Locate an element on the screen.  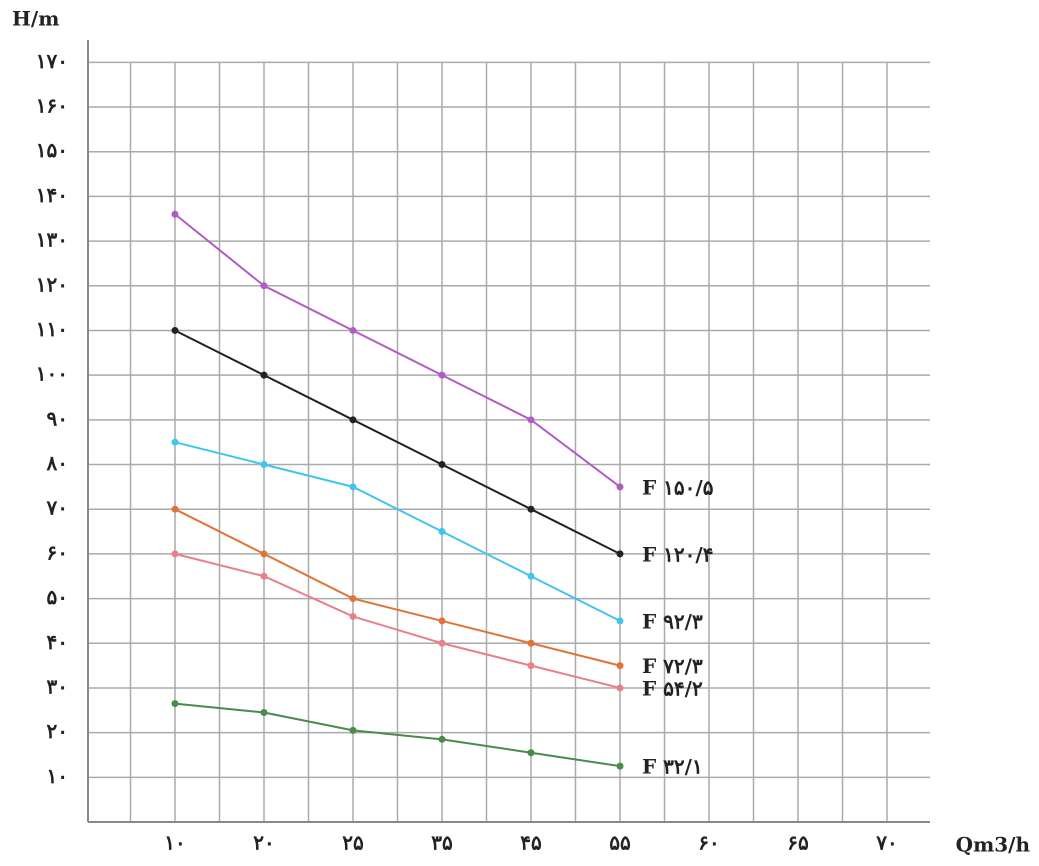
series-label: F ۱۵۰/۵ is located at coordinates (678, 487).